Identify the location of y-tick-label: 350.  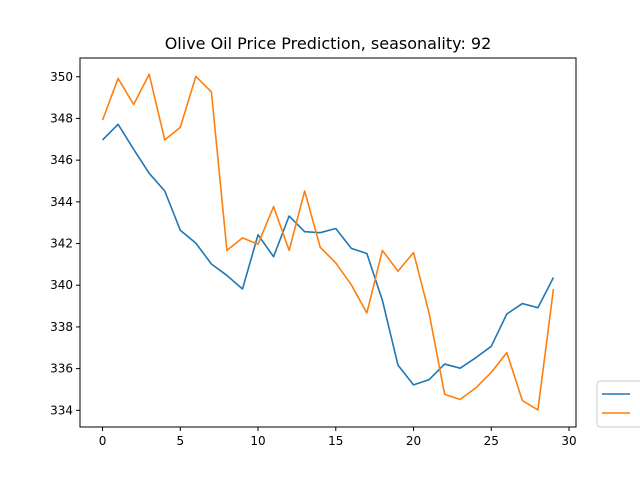
(61, 77).